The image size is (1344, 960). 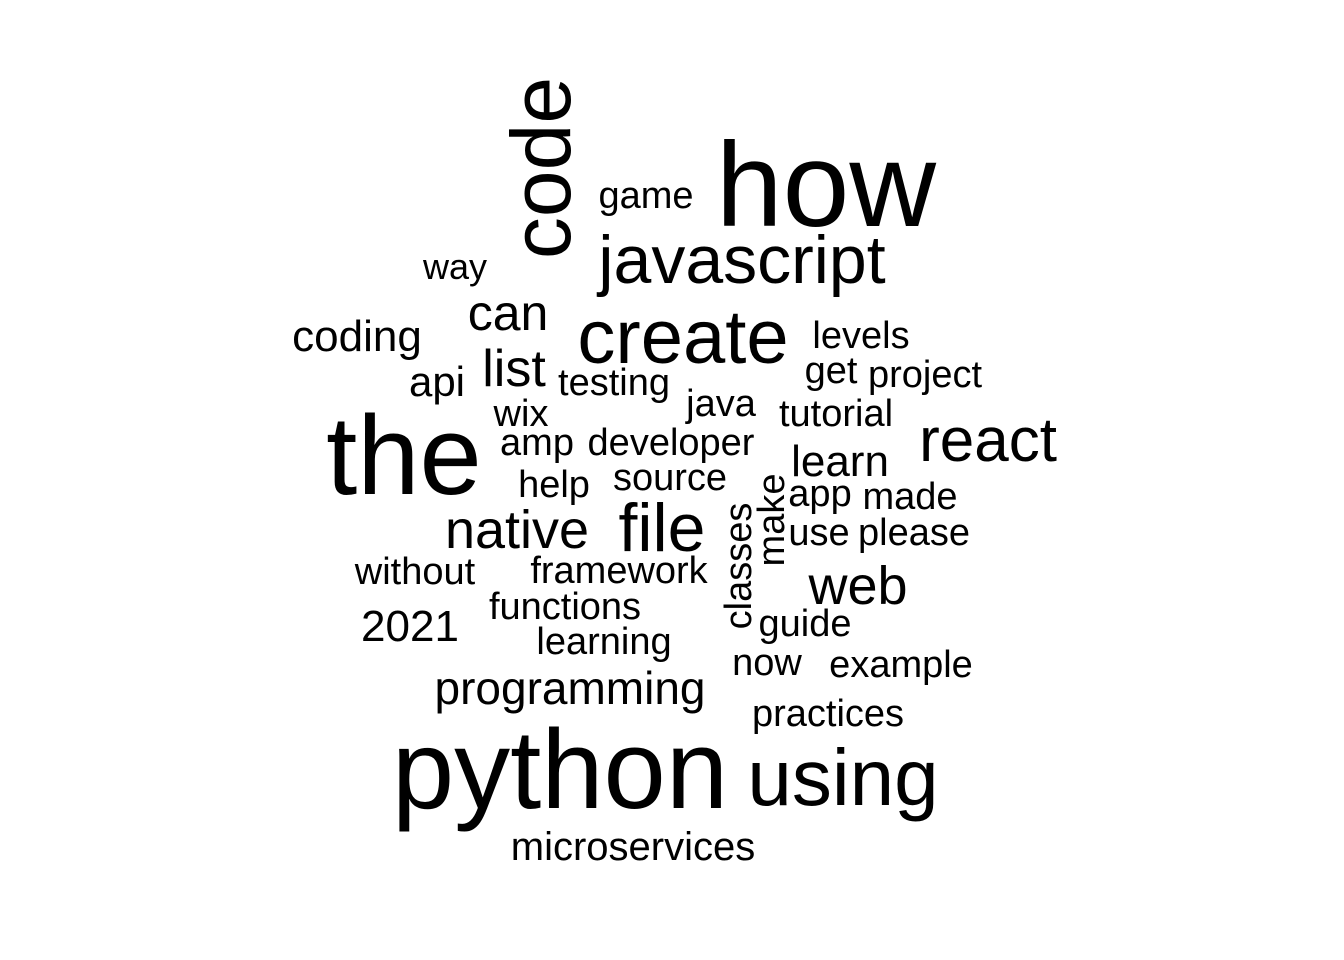 What do you see at coordinates (604, 642) in the screenshot?
I see `word-learning: learning` at bounding box center [604, 642].